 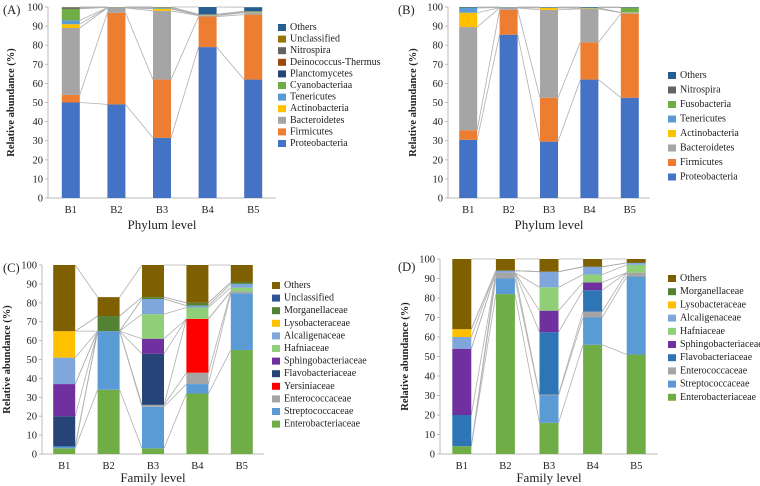 What do you see at coordinates (549, 8) in the screenshot?
I see `bar-segment-b3-actinobacteria` at bounding box center [549, 8].